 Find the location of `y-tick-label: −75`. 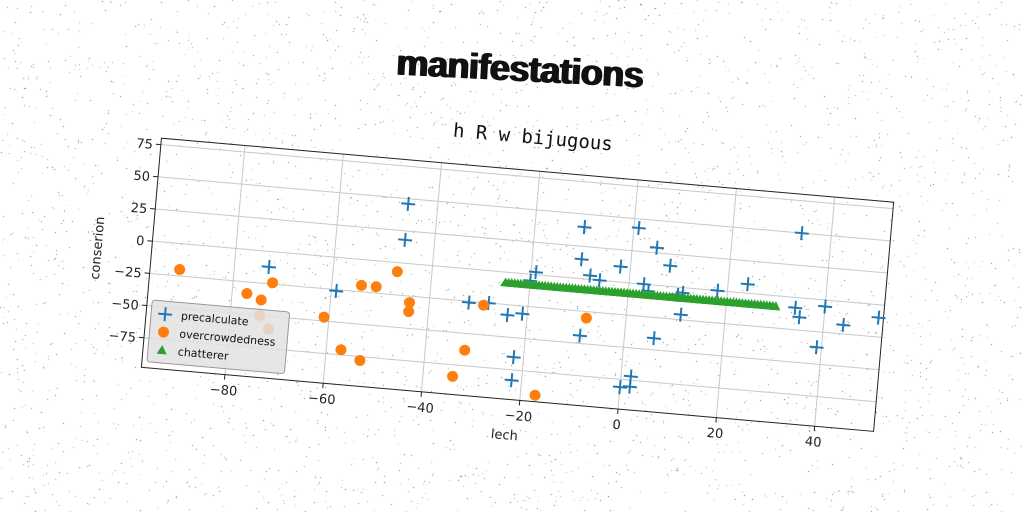

y-tick-label: −75 is located at coordinates (122, 337).